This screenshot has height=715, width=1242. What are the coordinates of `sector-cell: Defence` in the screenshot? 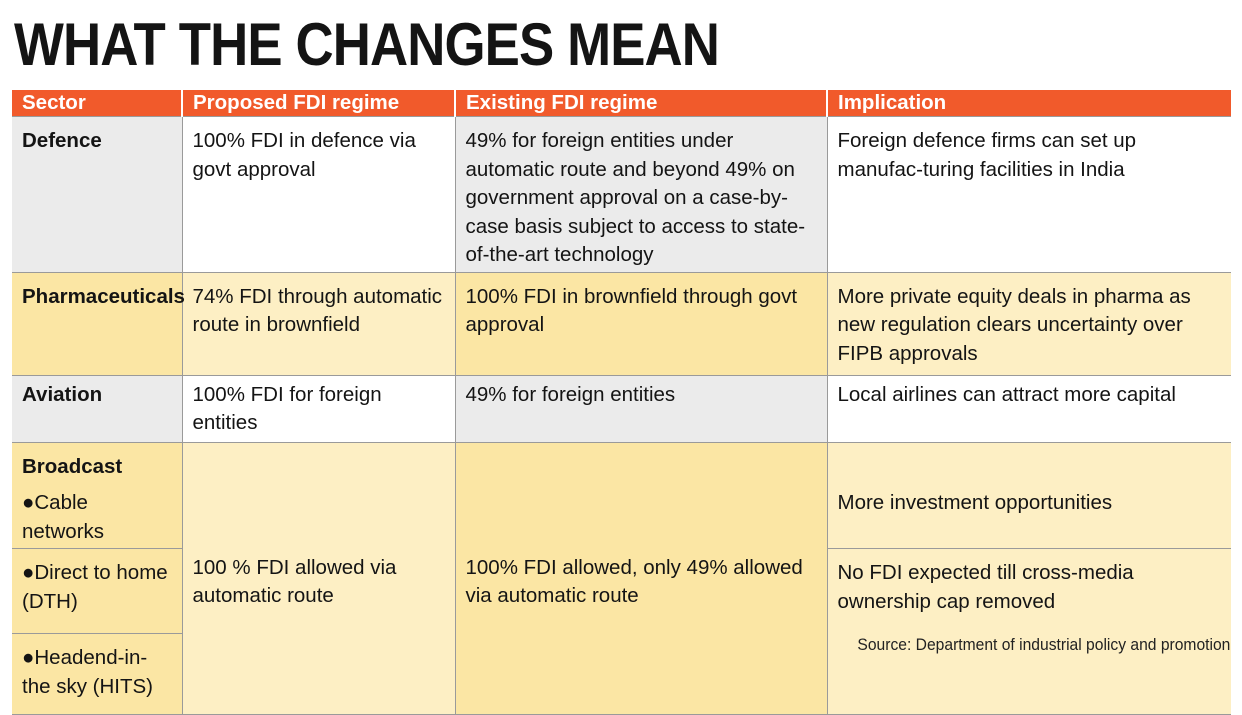 It's located at (97, 194).